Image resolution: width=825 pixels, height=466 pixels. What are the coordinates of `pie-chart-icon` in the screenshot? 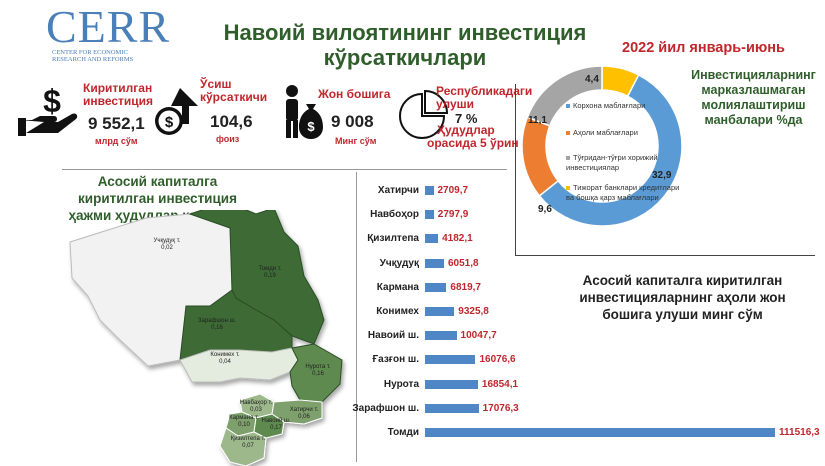 It's located at (423, 114).